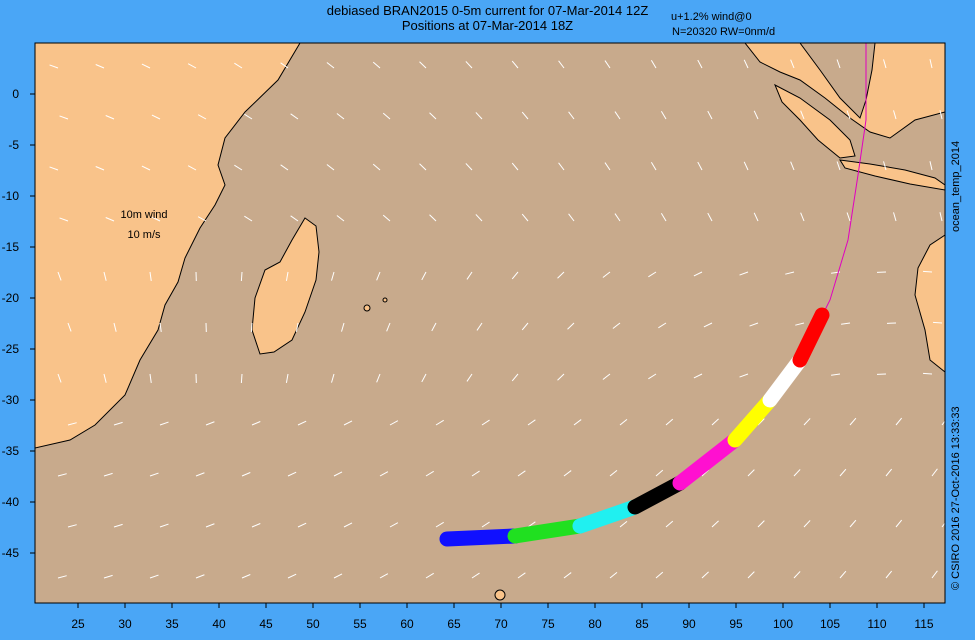 Image resolution: width=975 pixels, height=640 pixels. Describe the element at coordinates (548, 624) in the screenshot. I see `lon-tick-label: 75` at that location.